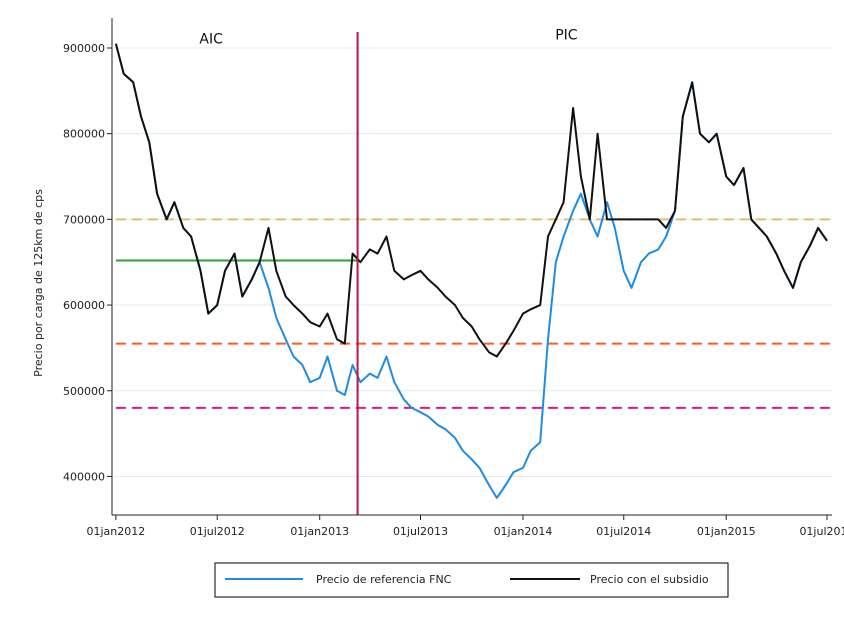  Describe the element at coordinates (84, 134) in the screenshot. I see `y-tick-label: 800000` at that location.